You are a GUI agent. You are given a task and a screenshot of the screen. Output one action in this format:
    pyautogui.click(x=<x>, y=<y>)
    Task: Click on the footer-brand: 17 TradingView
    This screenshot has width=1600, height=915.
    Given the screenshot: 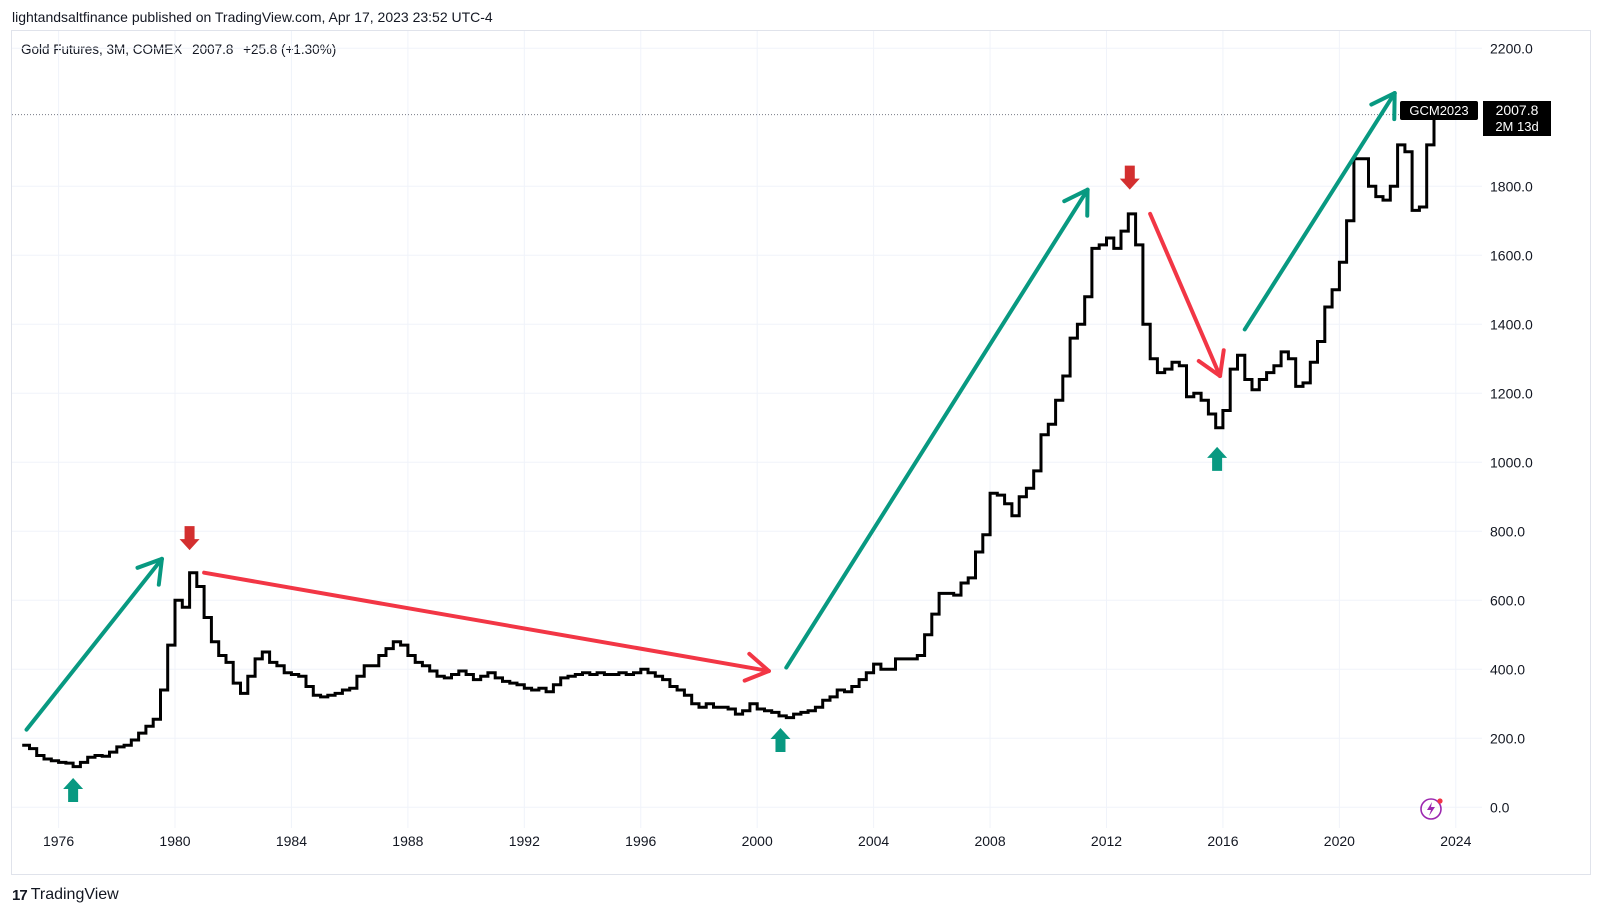 What is the action you would take?
    pyautogui.click(x=65, y=895)
    